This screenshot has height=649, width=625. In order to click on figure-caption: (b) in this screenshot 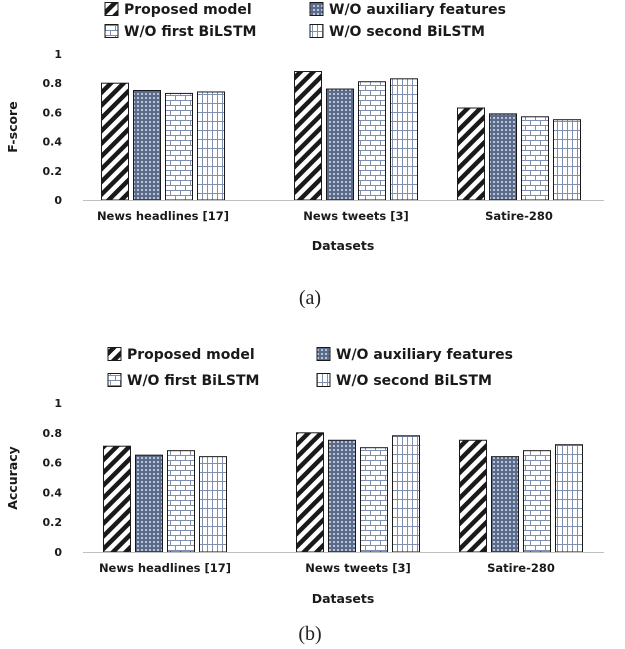, I will do `click(309, 634)`.